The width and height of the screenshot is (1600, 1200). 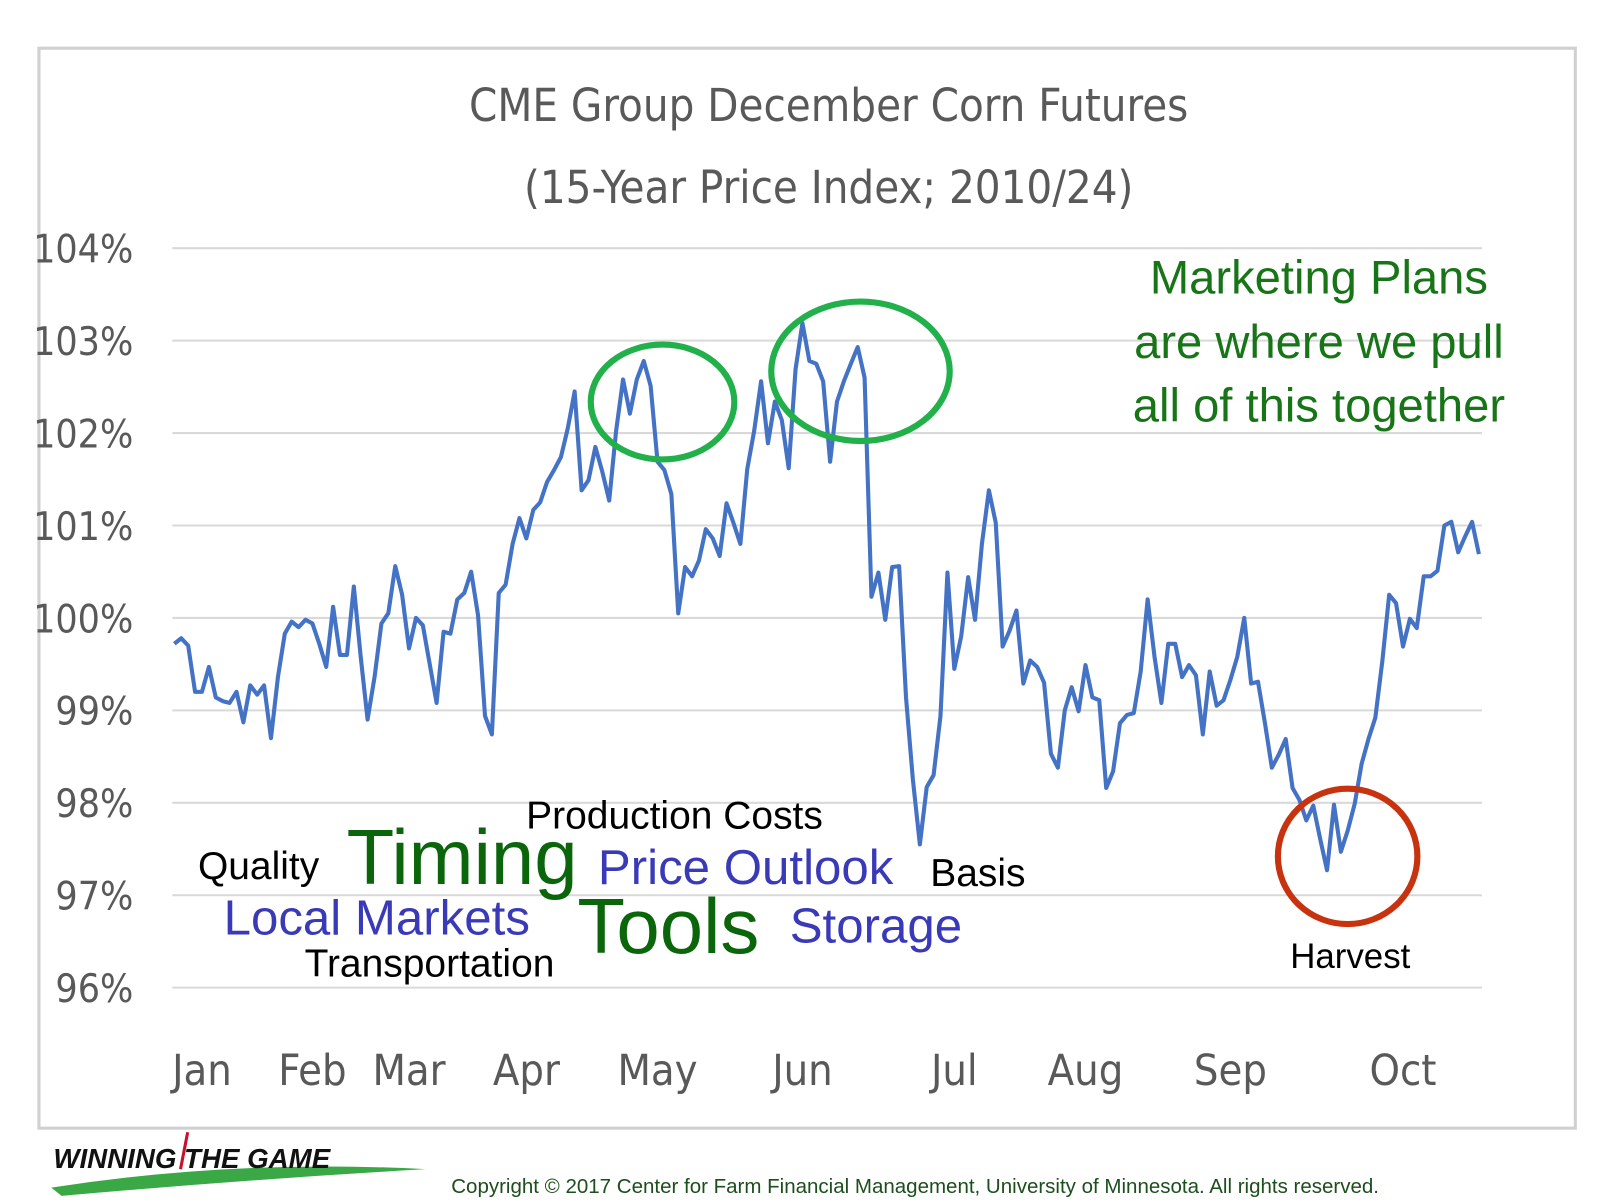 What do you see at coordinates (184, 1150) in the screenshot?
I see `logo-flag` at bounding box center [184, 1150].